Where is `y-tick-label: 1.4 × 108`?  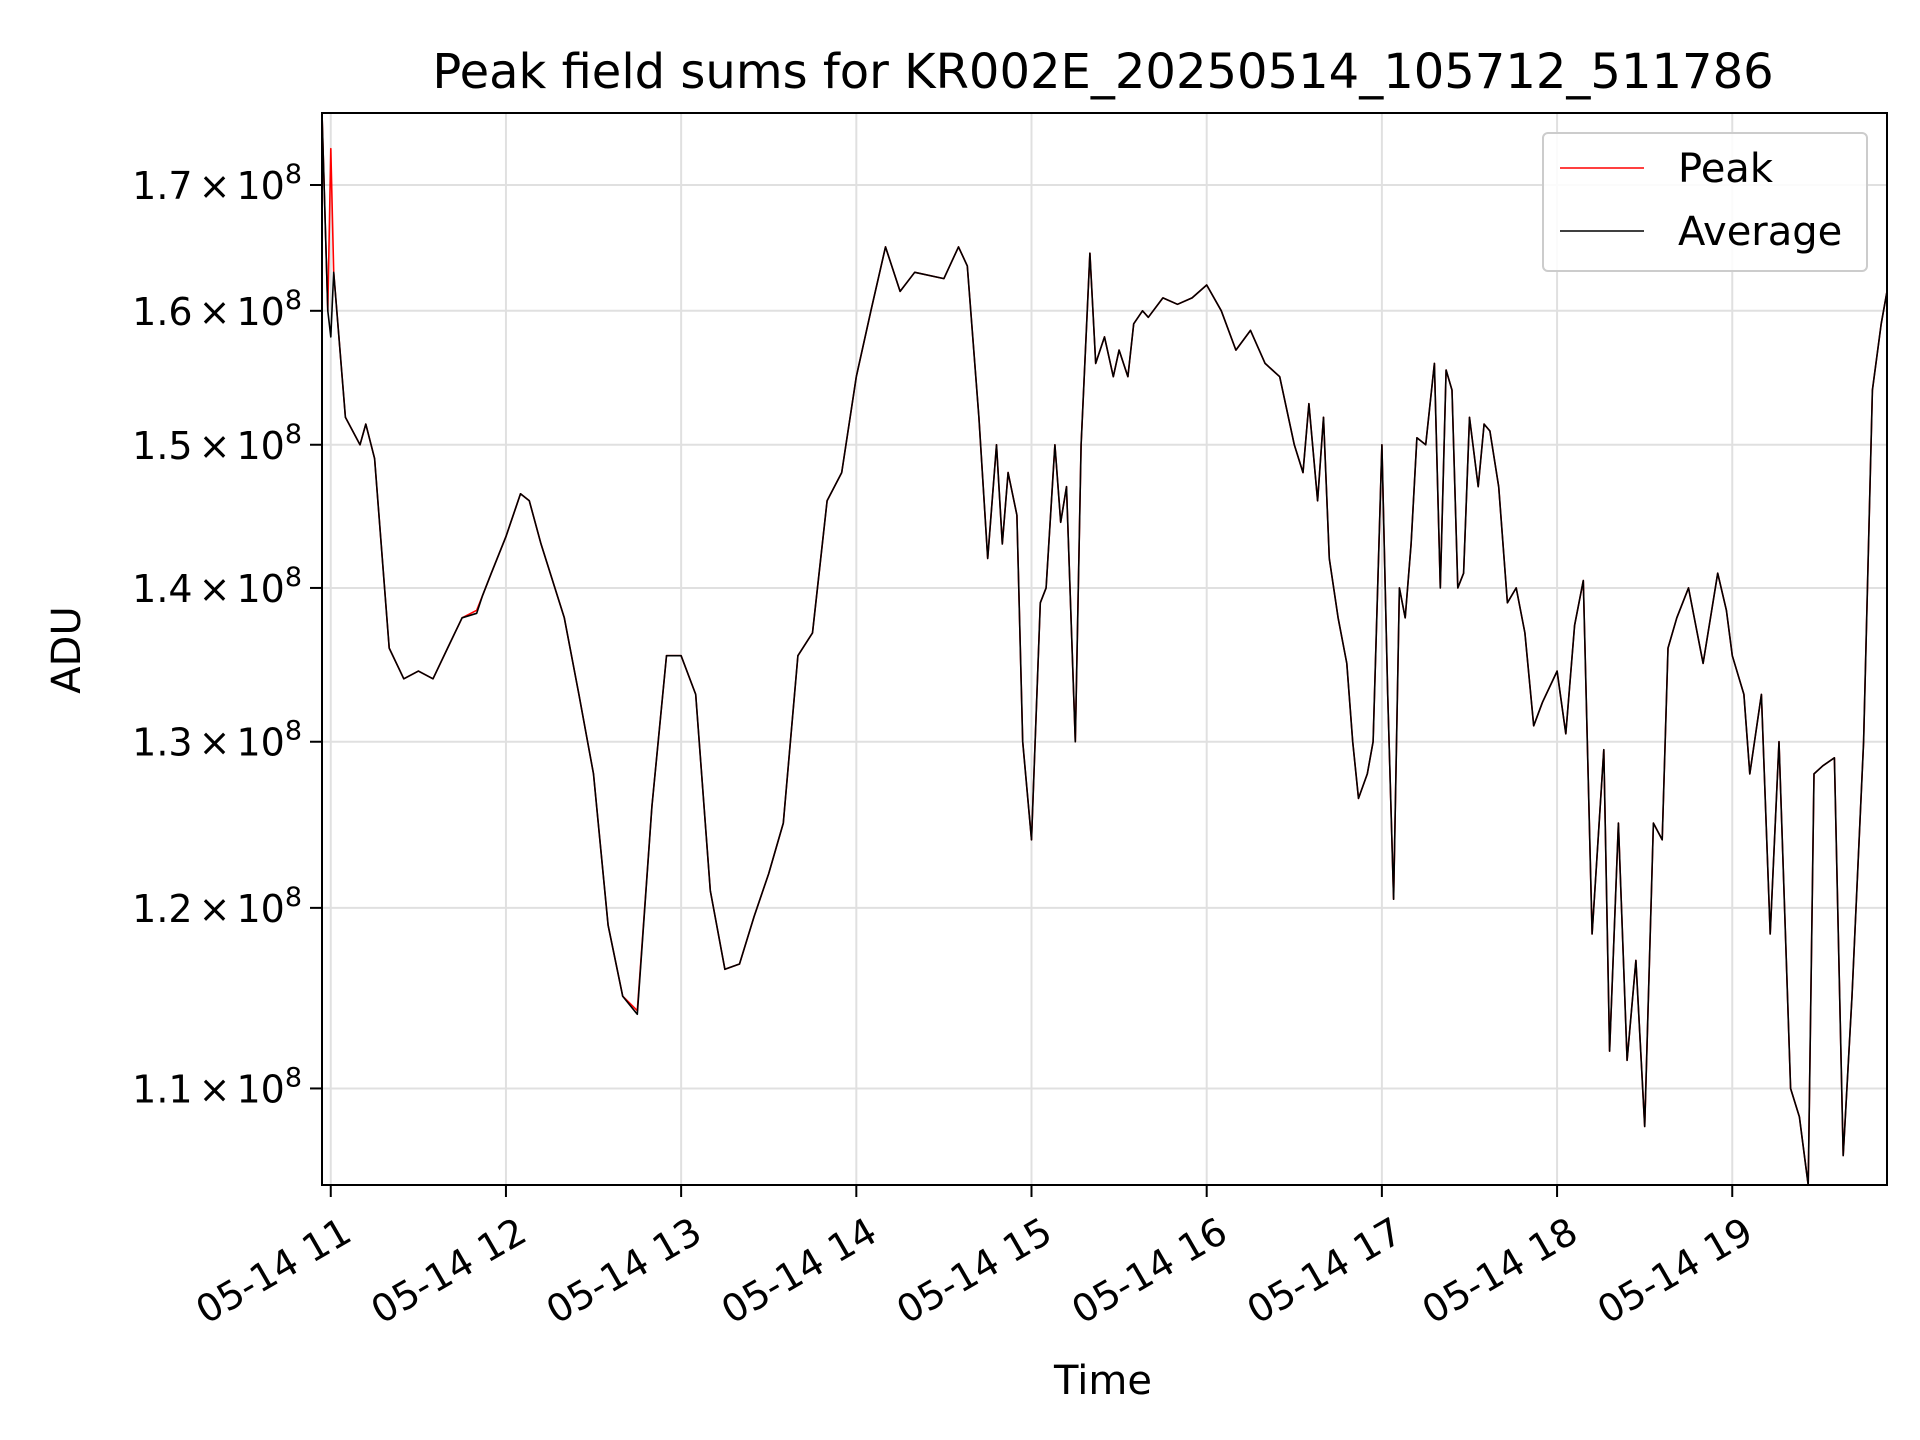
y-tick-label: 1.4 × 108 is located at coordinates (217, 586).